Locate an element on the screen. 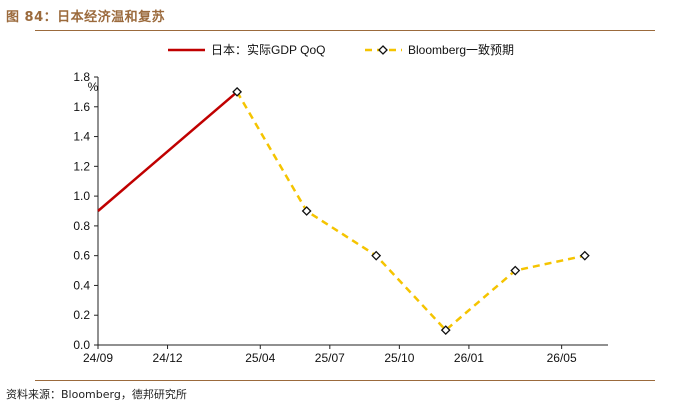 This screenshot has height=405, width=675. x-tick-label: 26/05 is located at coordinates (562, 358).